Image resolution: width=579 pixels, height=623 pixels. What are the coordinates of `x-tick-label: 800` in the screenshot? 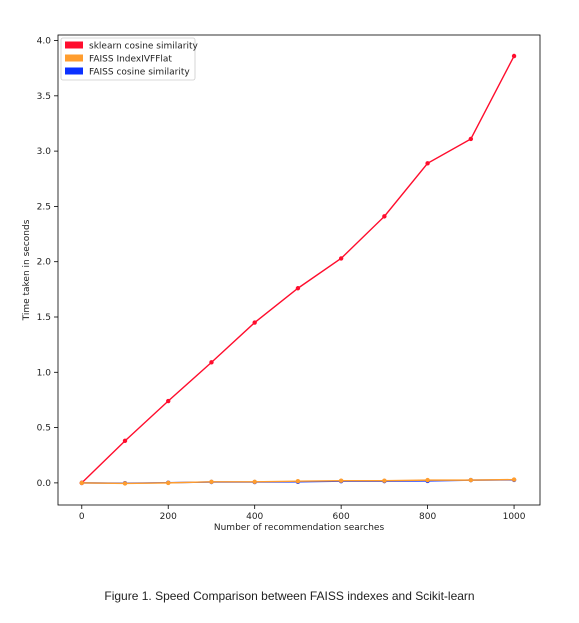 It's located at (427, 517).